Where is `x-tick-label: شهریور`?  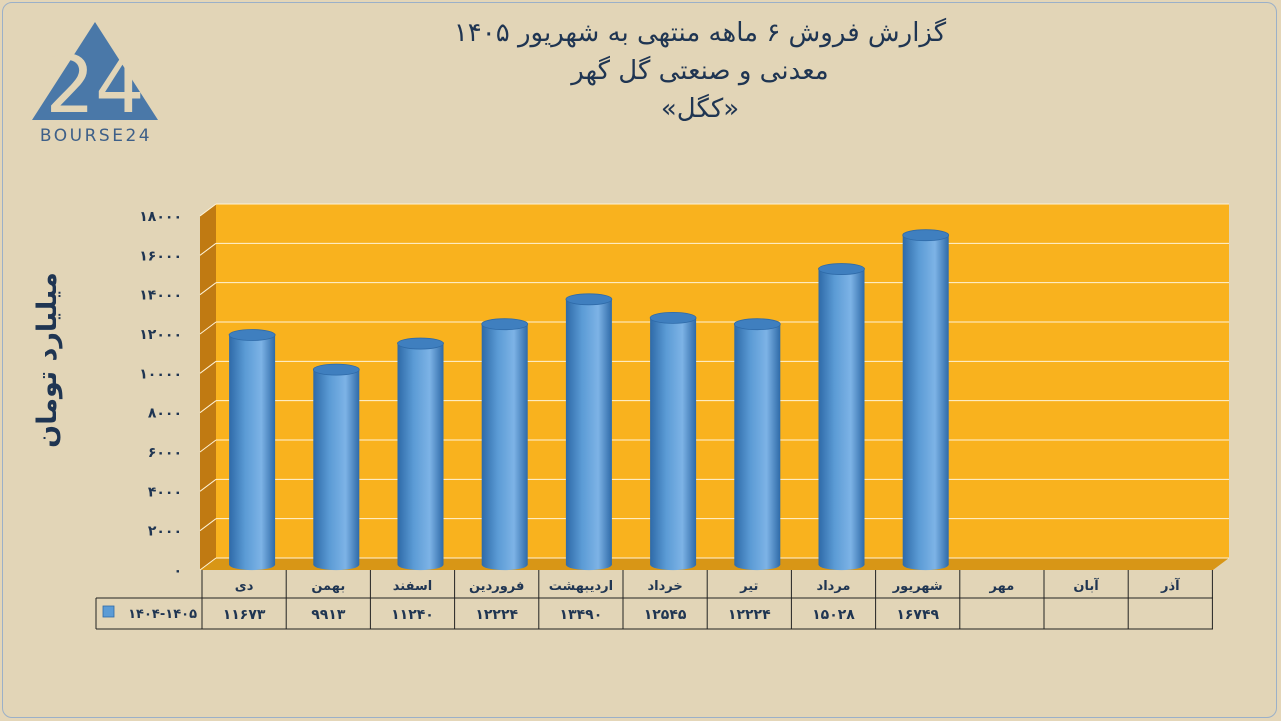 x-tick-label: شهریور is located at coordinates (917, 586).